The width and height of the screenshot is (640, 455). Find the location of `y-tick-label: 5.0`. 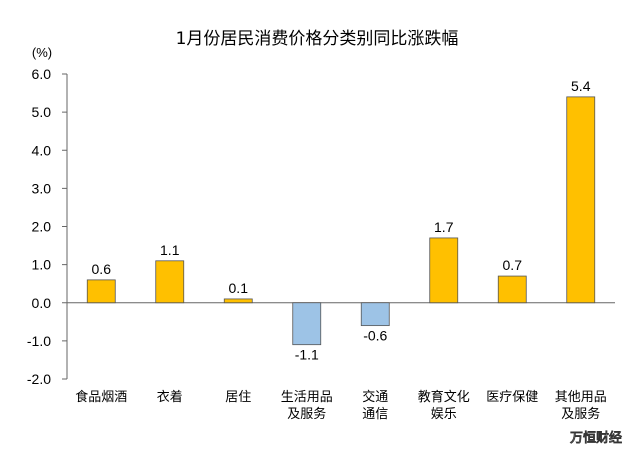

y-tick-label: 5.0 is located at coordinates (42, 112).